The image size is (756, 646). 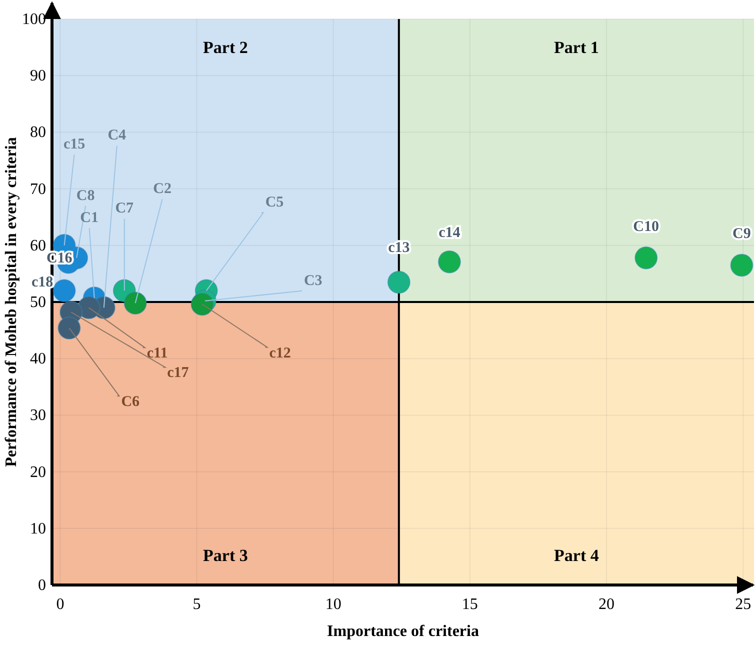 I want to click on x-tick-label: 10, so click(x=333, y=604).